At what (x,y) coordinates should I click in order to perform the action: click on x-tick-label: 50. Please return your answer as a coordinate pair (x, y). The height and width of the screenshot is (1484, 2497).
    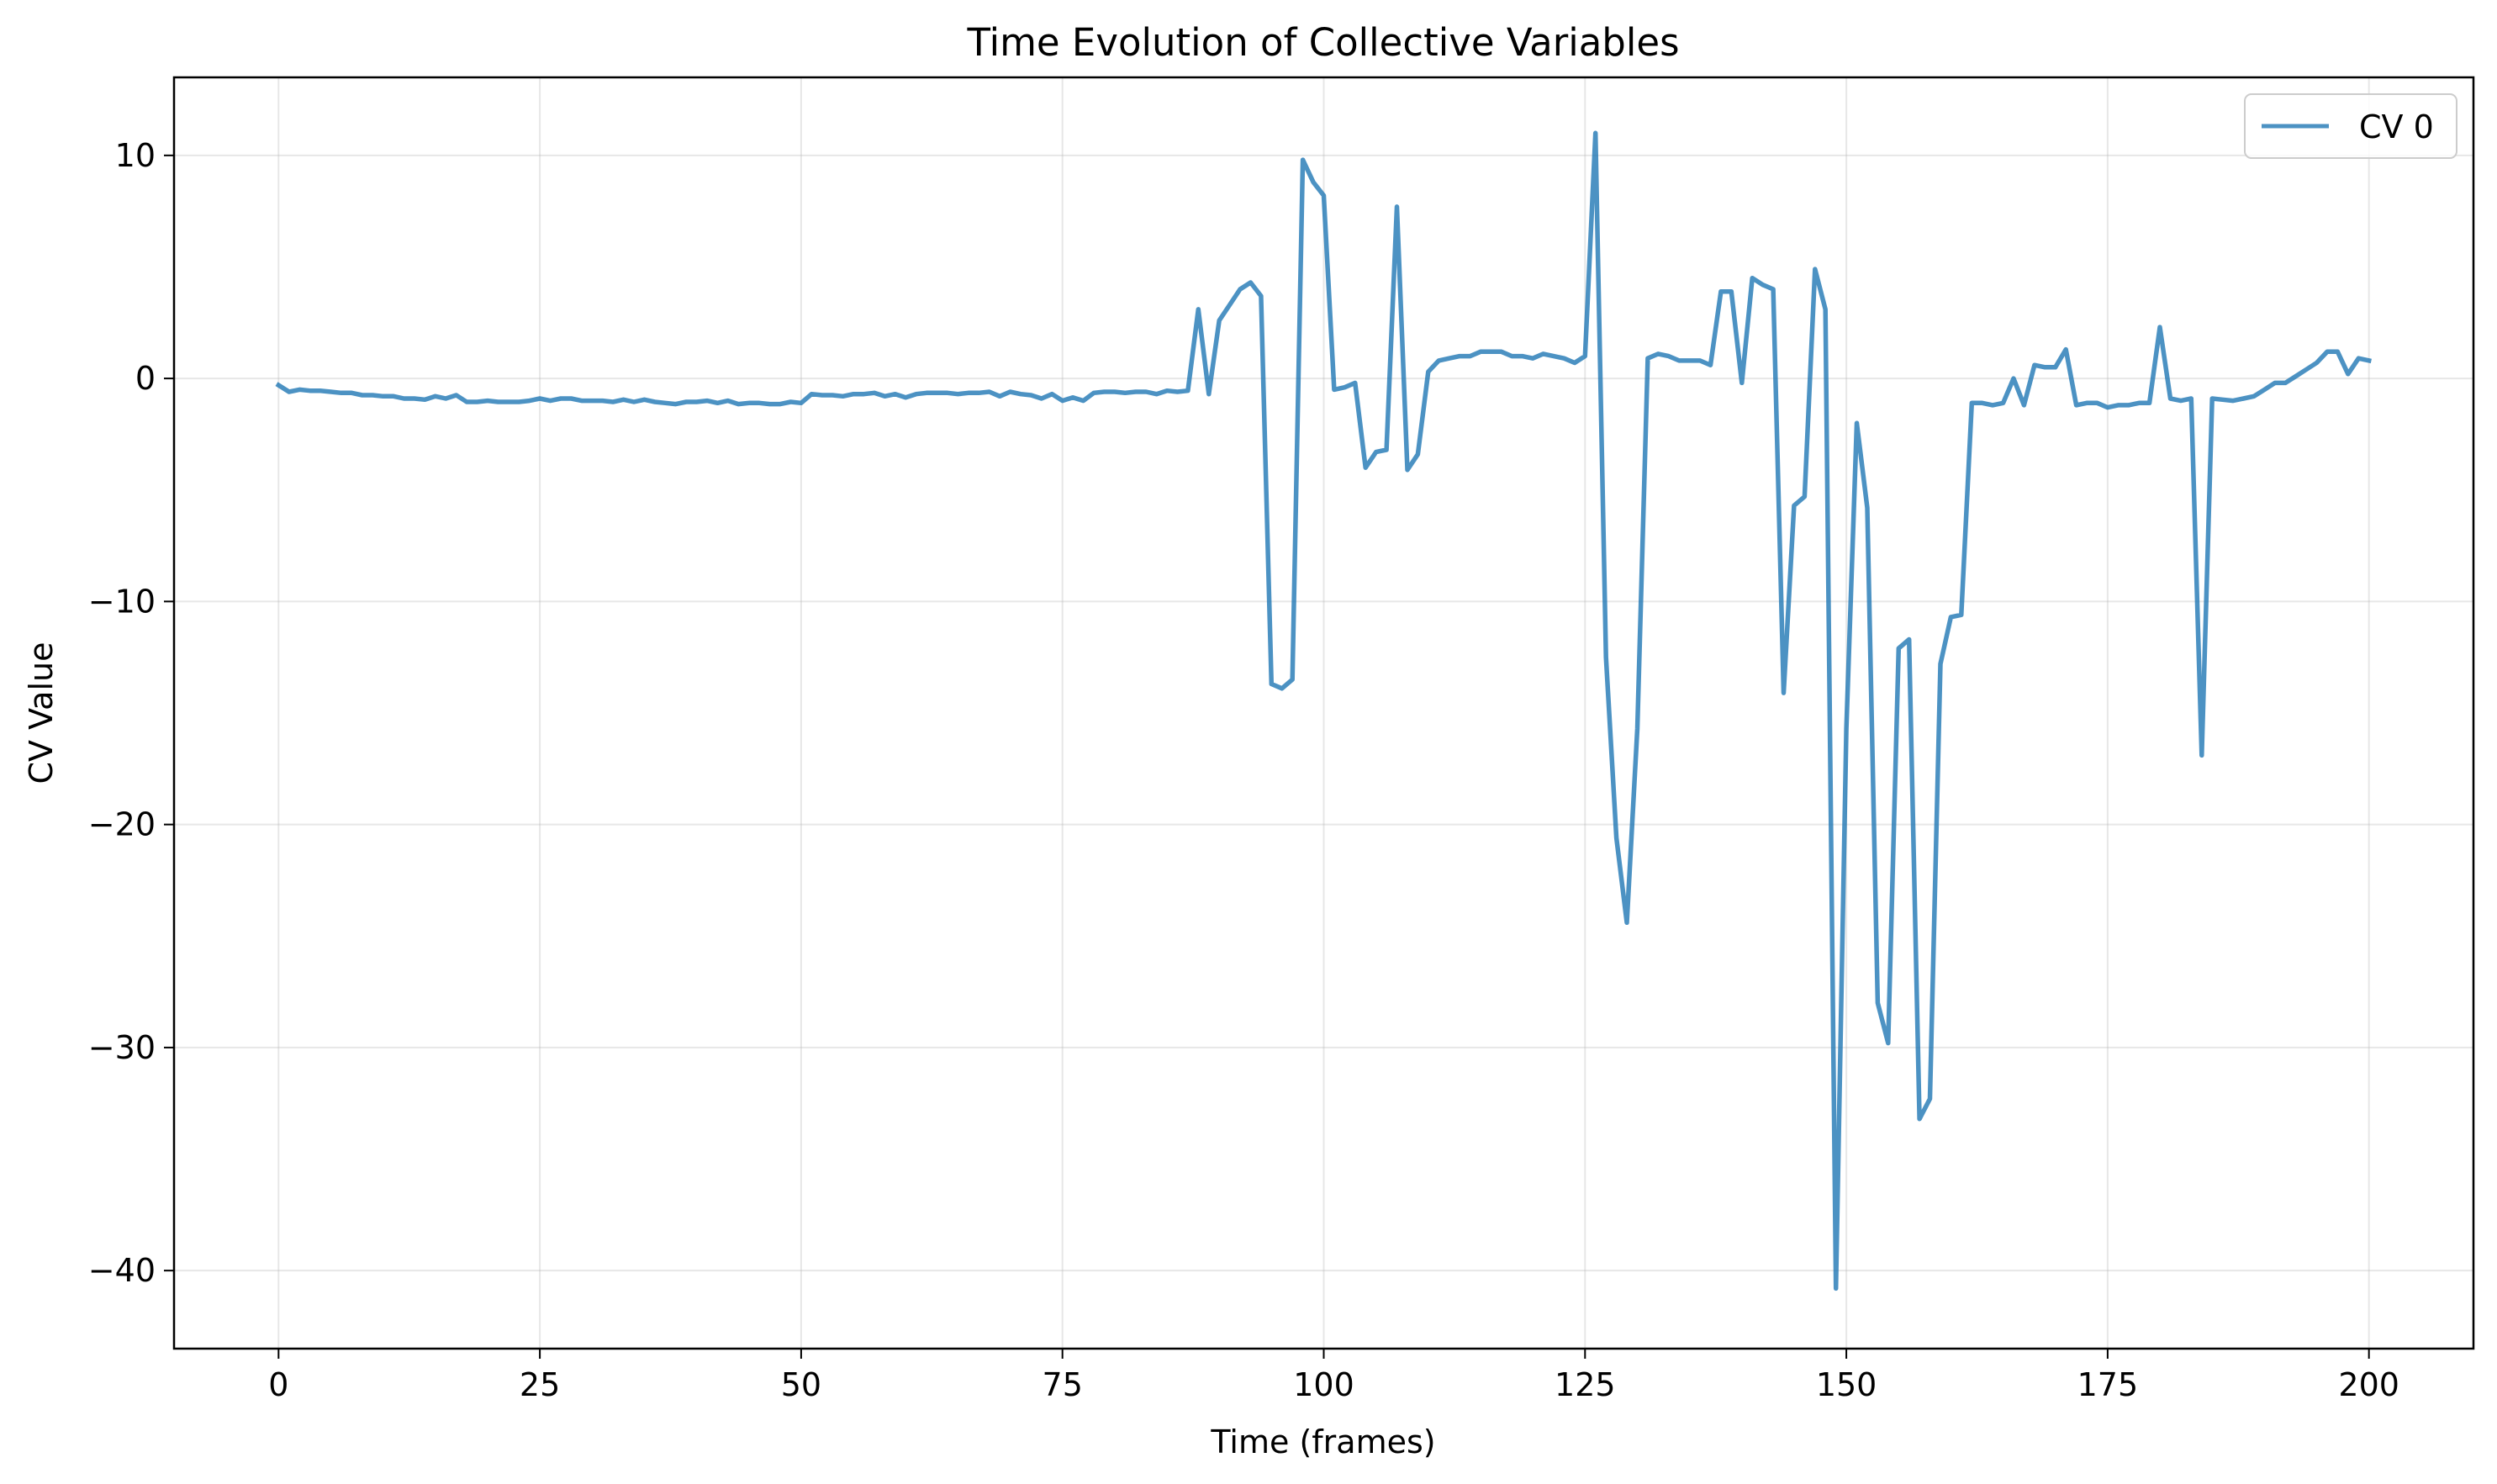
    Looking at the image, I should click on (801, 1384).